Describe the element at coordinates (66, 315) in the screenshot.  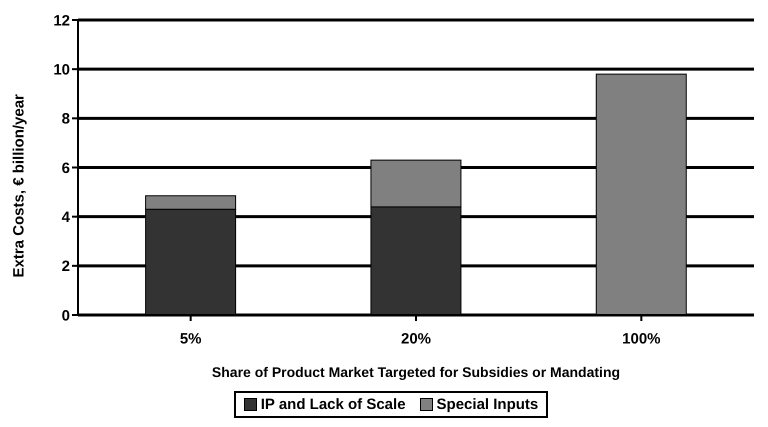
I see `y-tick-label: 0` at that location.